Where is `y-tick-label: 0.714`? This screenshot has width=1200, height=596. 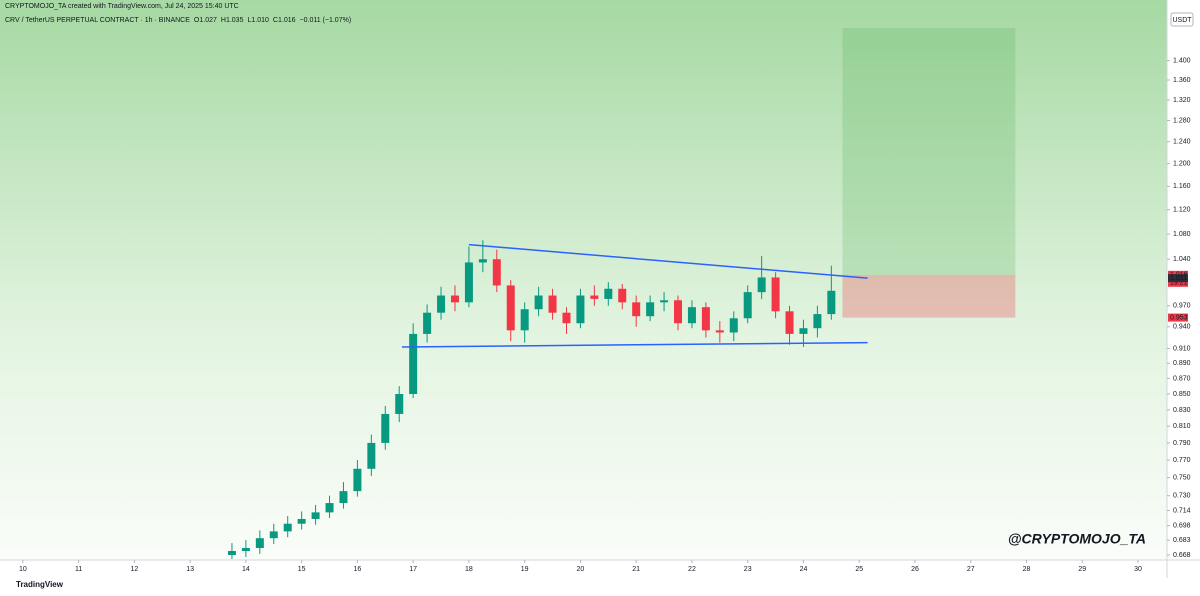
y-tick-label: 0.714 is located at coordinates (1182, 510).